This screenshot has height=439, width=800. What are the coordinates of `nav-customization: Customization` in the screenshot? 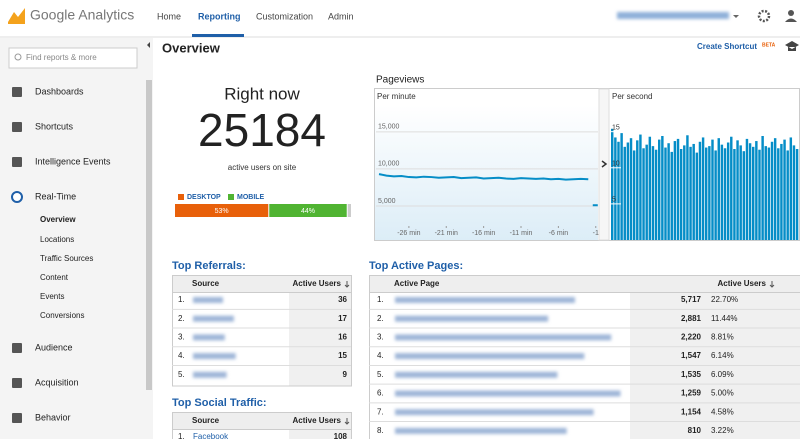 It's located at (284, 16).